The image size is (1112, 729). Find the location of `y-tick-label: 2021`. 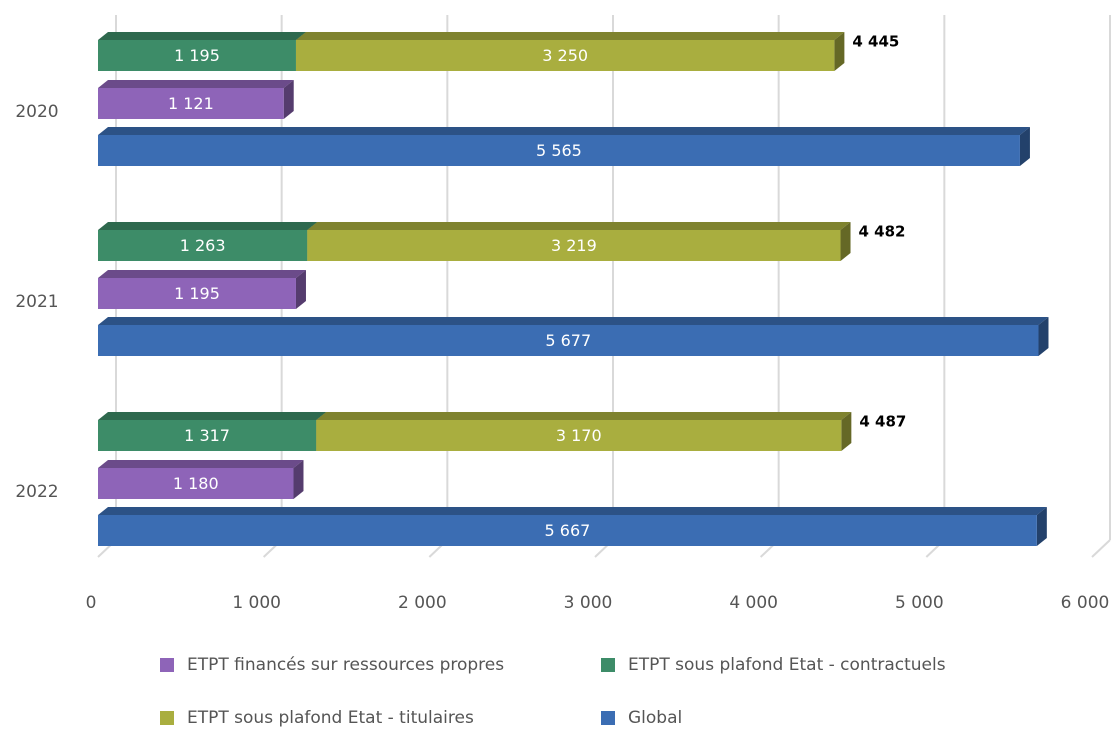

y-tick-label: 2021 is located at coordinates (36, 302).